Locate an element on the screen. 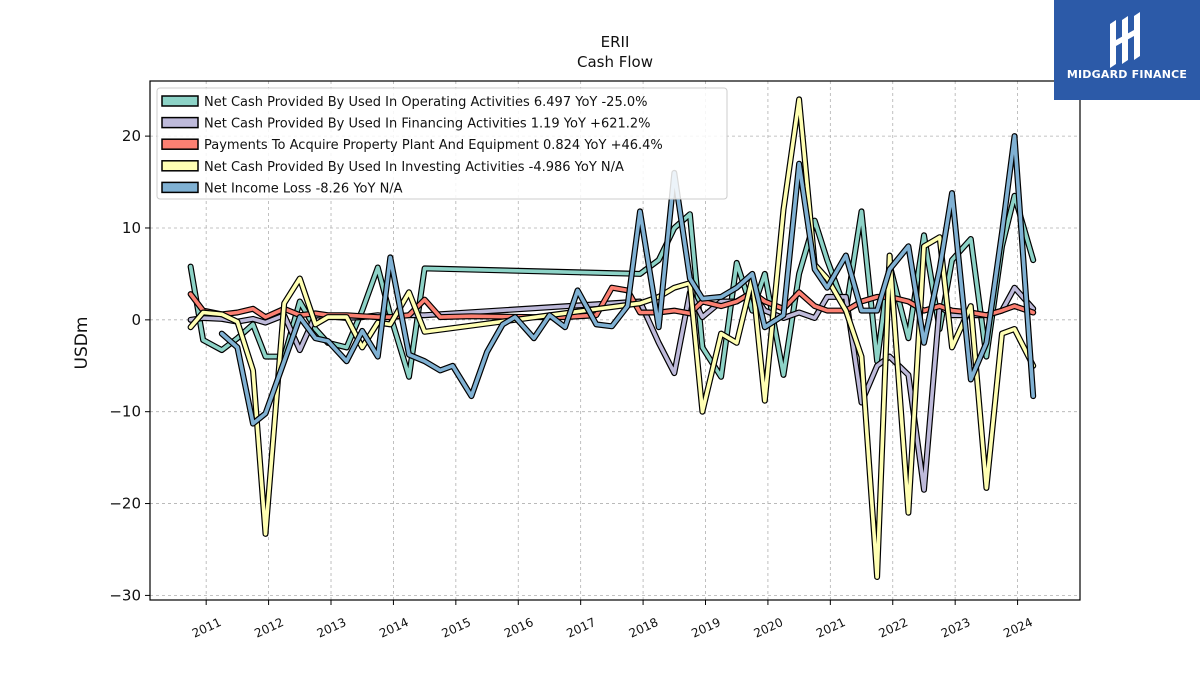  x-tick-label: 2015 is located at coordinates (457, 628).